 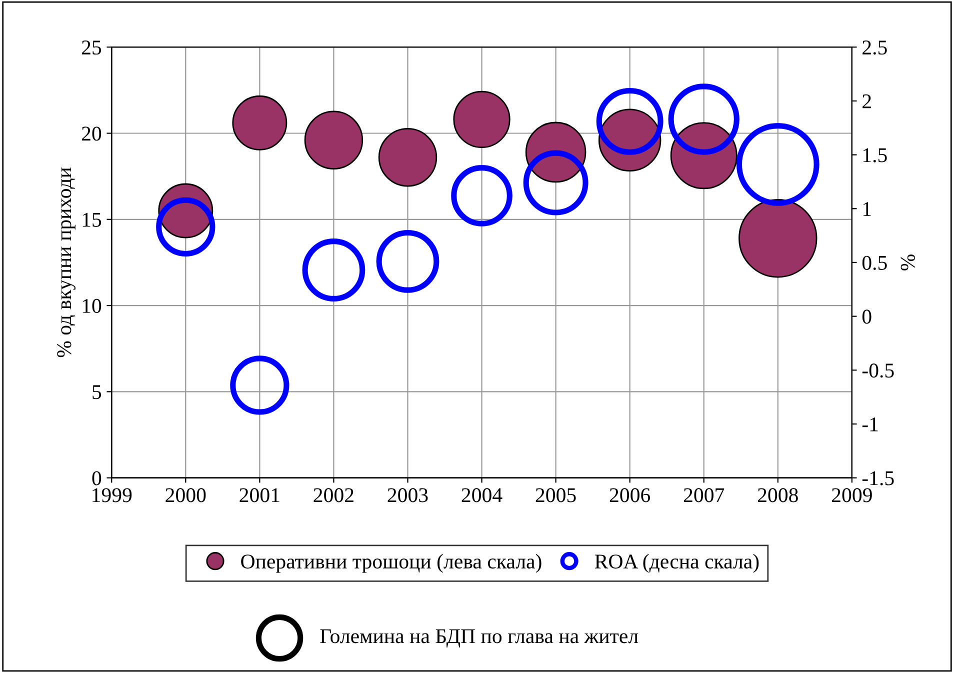 What do you see at coordinates (92, 133) in the screenshot?
I see `y-tick-label: 20` at bounding box center [92, 133].